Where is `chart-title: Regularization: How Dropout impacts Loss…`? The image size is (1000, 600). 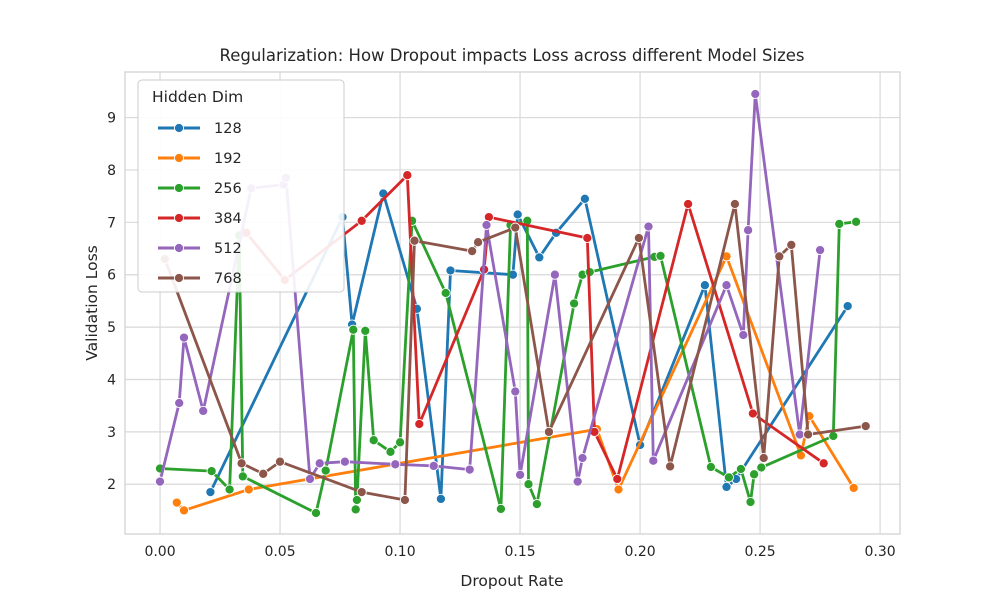
chart-title: Regularization: How Dropout impacts Loss… is located at coordinates (511, 55).